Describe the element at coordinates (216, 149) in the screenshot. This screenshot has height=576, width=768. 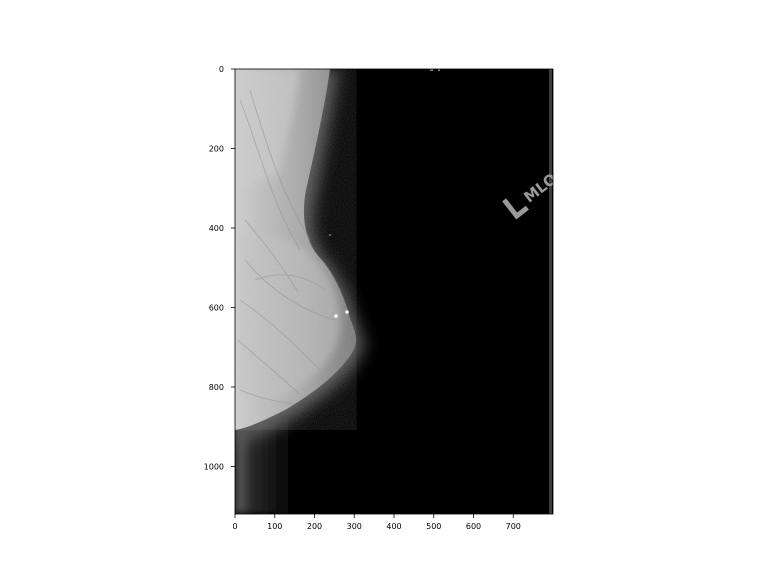
I see `y-tick-label: 200` at that location.